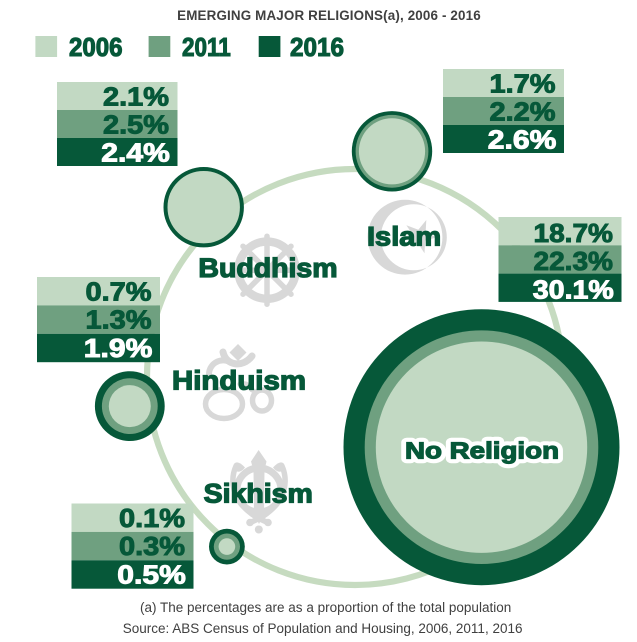 The image size is (637, 642). Describe the element at coordinates (258, 494) in the screenshot. I see `svg-text: Sikhism` at that location.